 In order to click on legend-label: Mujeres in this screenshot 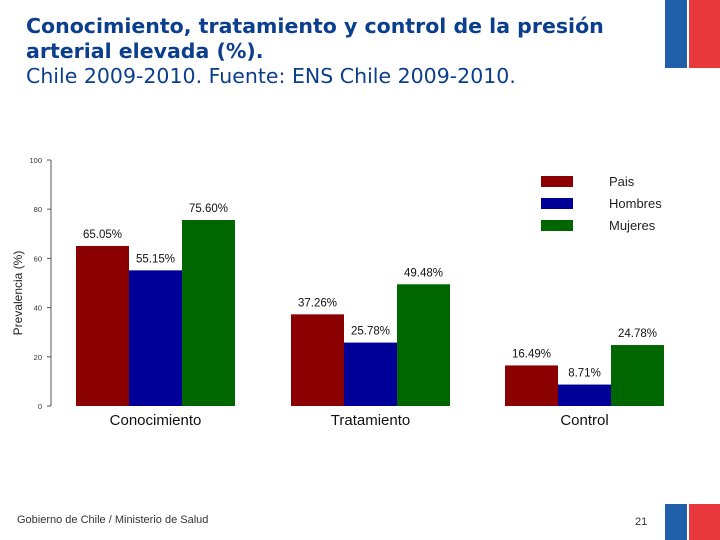, I will do `click(632, 225)`.